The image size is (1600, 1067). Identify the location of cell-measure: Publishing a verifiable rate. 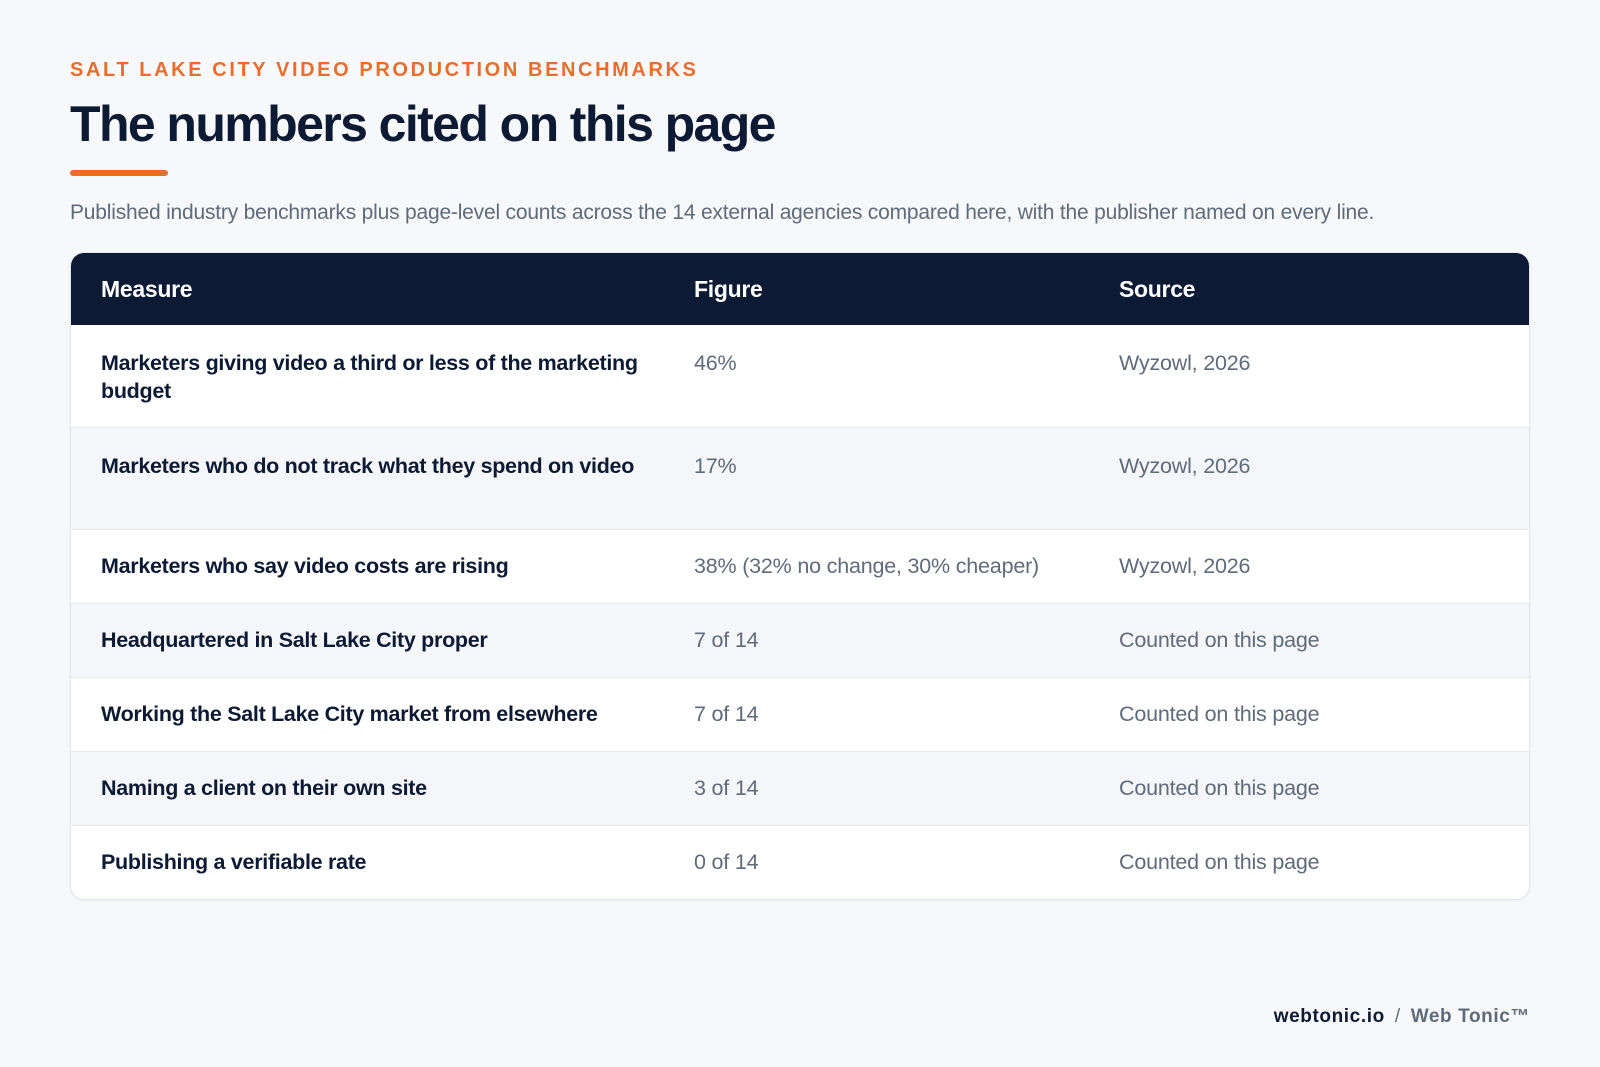
(234, 862).